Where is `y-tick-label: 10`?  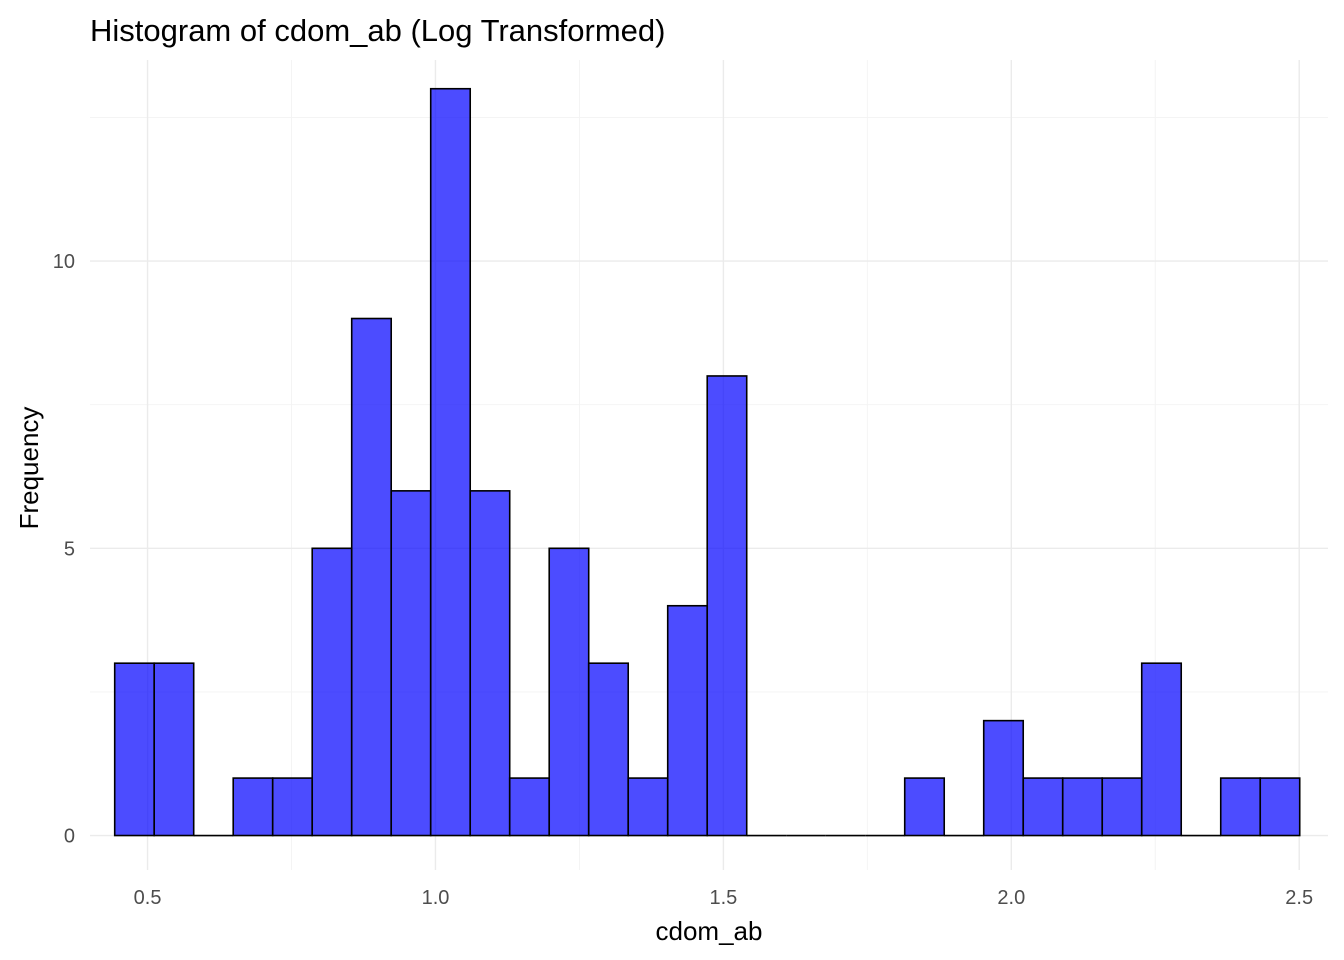 y-tick-label: 10 is located at coordinates (64, 262).